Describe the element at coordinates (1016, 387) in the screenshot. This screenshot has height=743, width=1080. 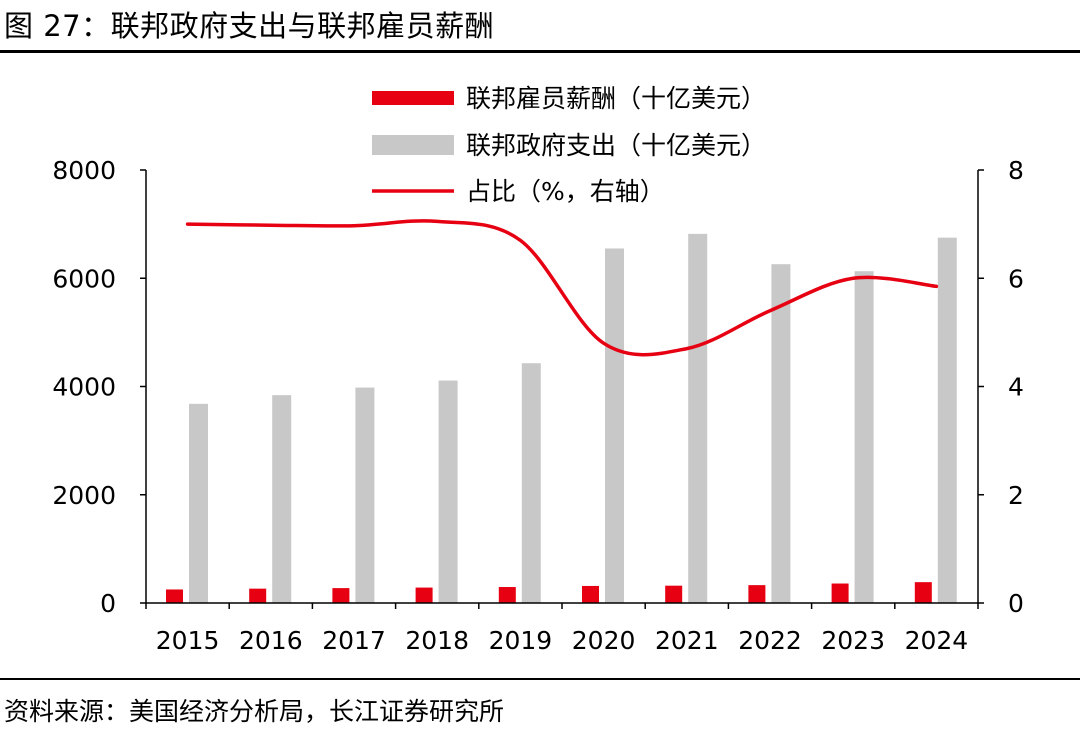
I see `y-right-tick-label-4: 4` at that location.